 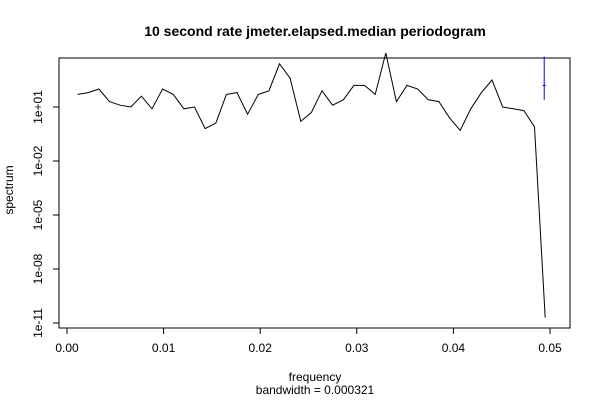 I want to click on y-tick-label: 1e-05, so click(x=38, y=214).